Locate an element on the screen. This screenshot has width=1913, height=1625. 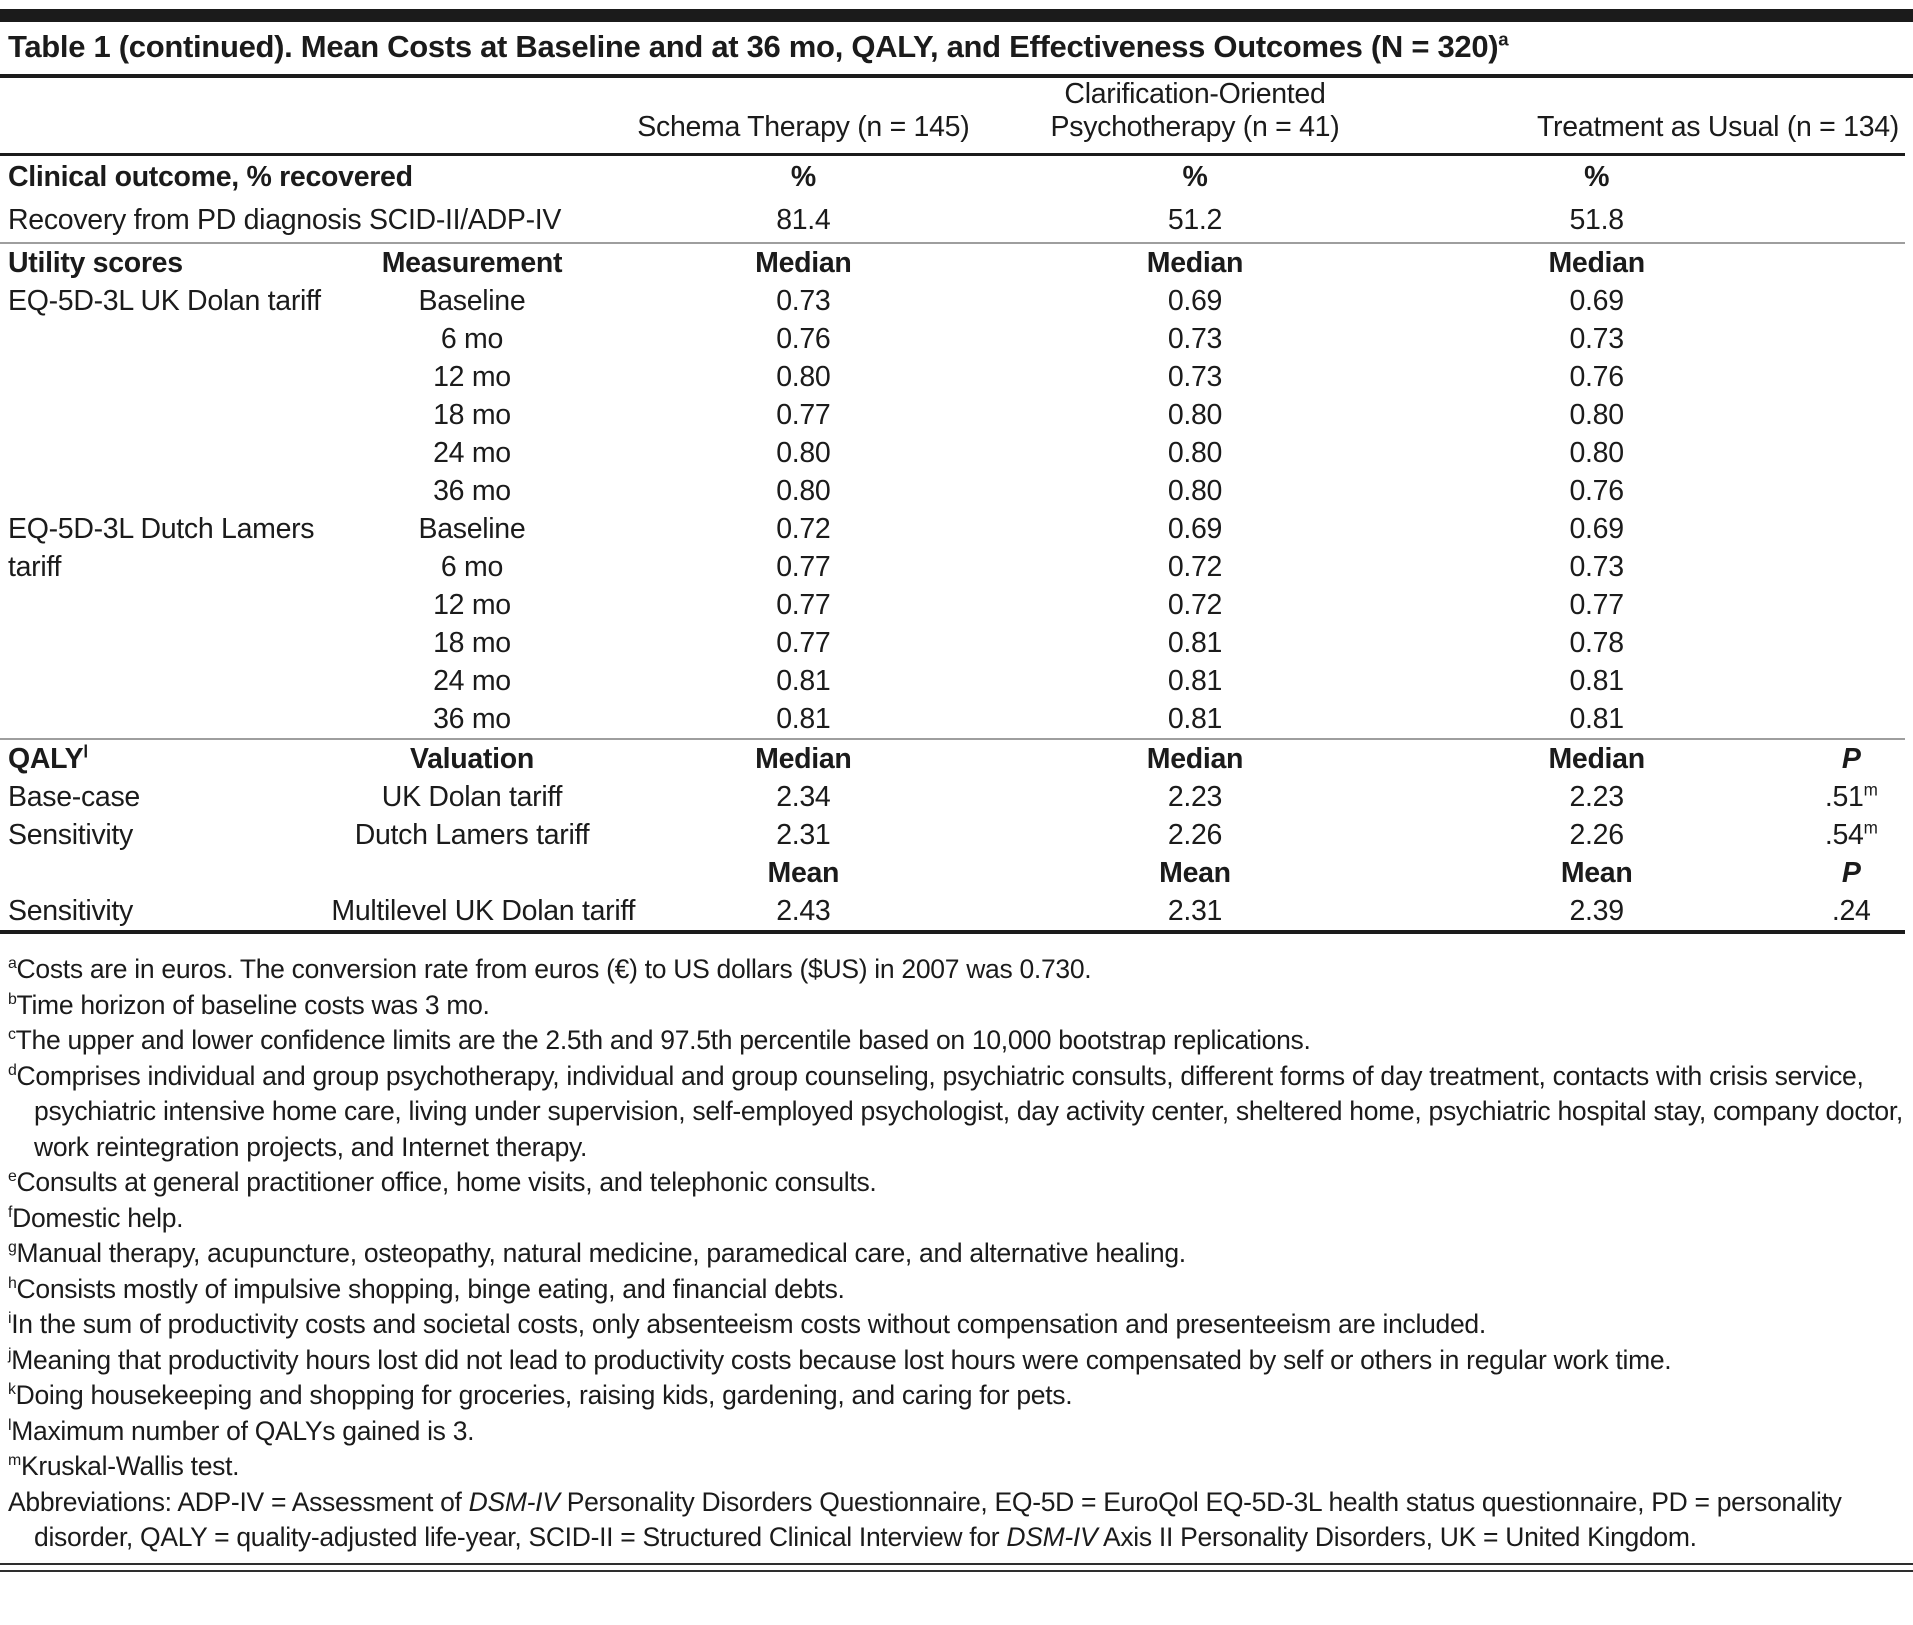
measurement-cell: Baseline is located at coordinates (472, 300).